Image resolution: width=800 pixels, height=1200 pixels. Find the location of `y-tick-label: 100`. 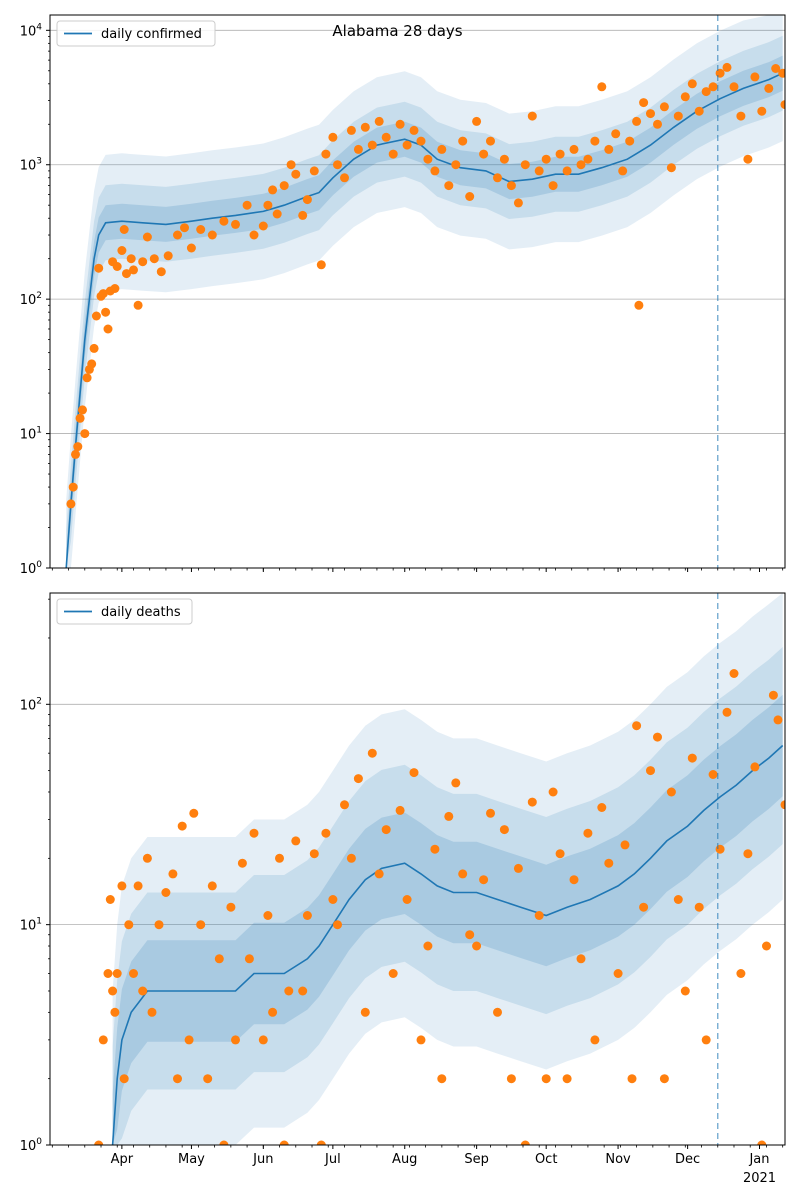

y-tick-label: 100 is located at coordinates (31, 568).